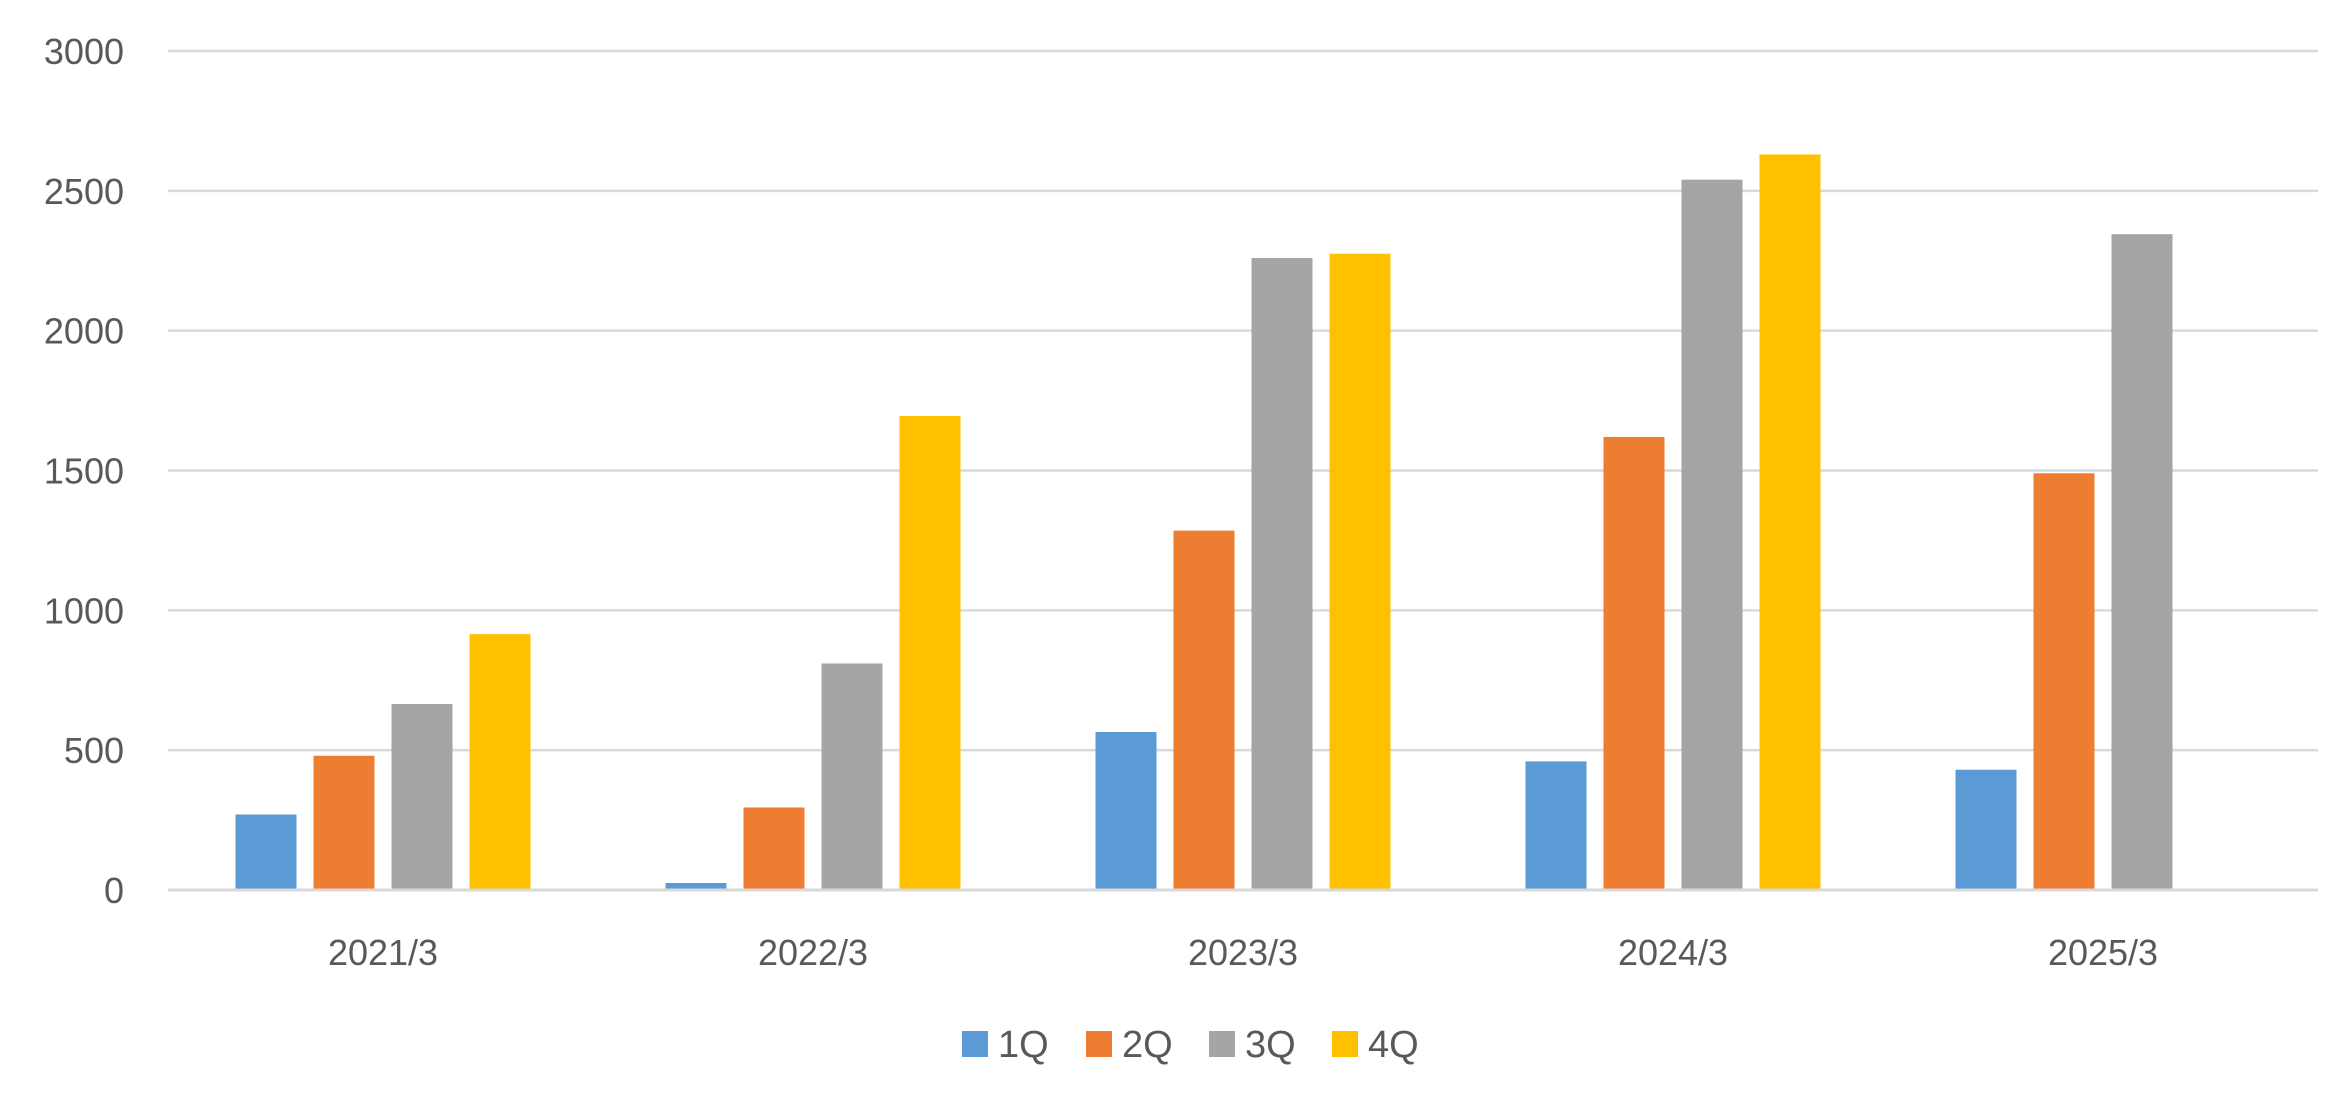 This screenshot has width=2339, height=1105. I want to click on y-tick-label: 1500, so click(84, 471).